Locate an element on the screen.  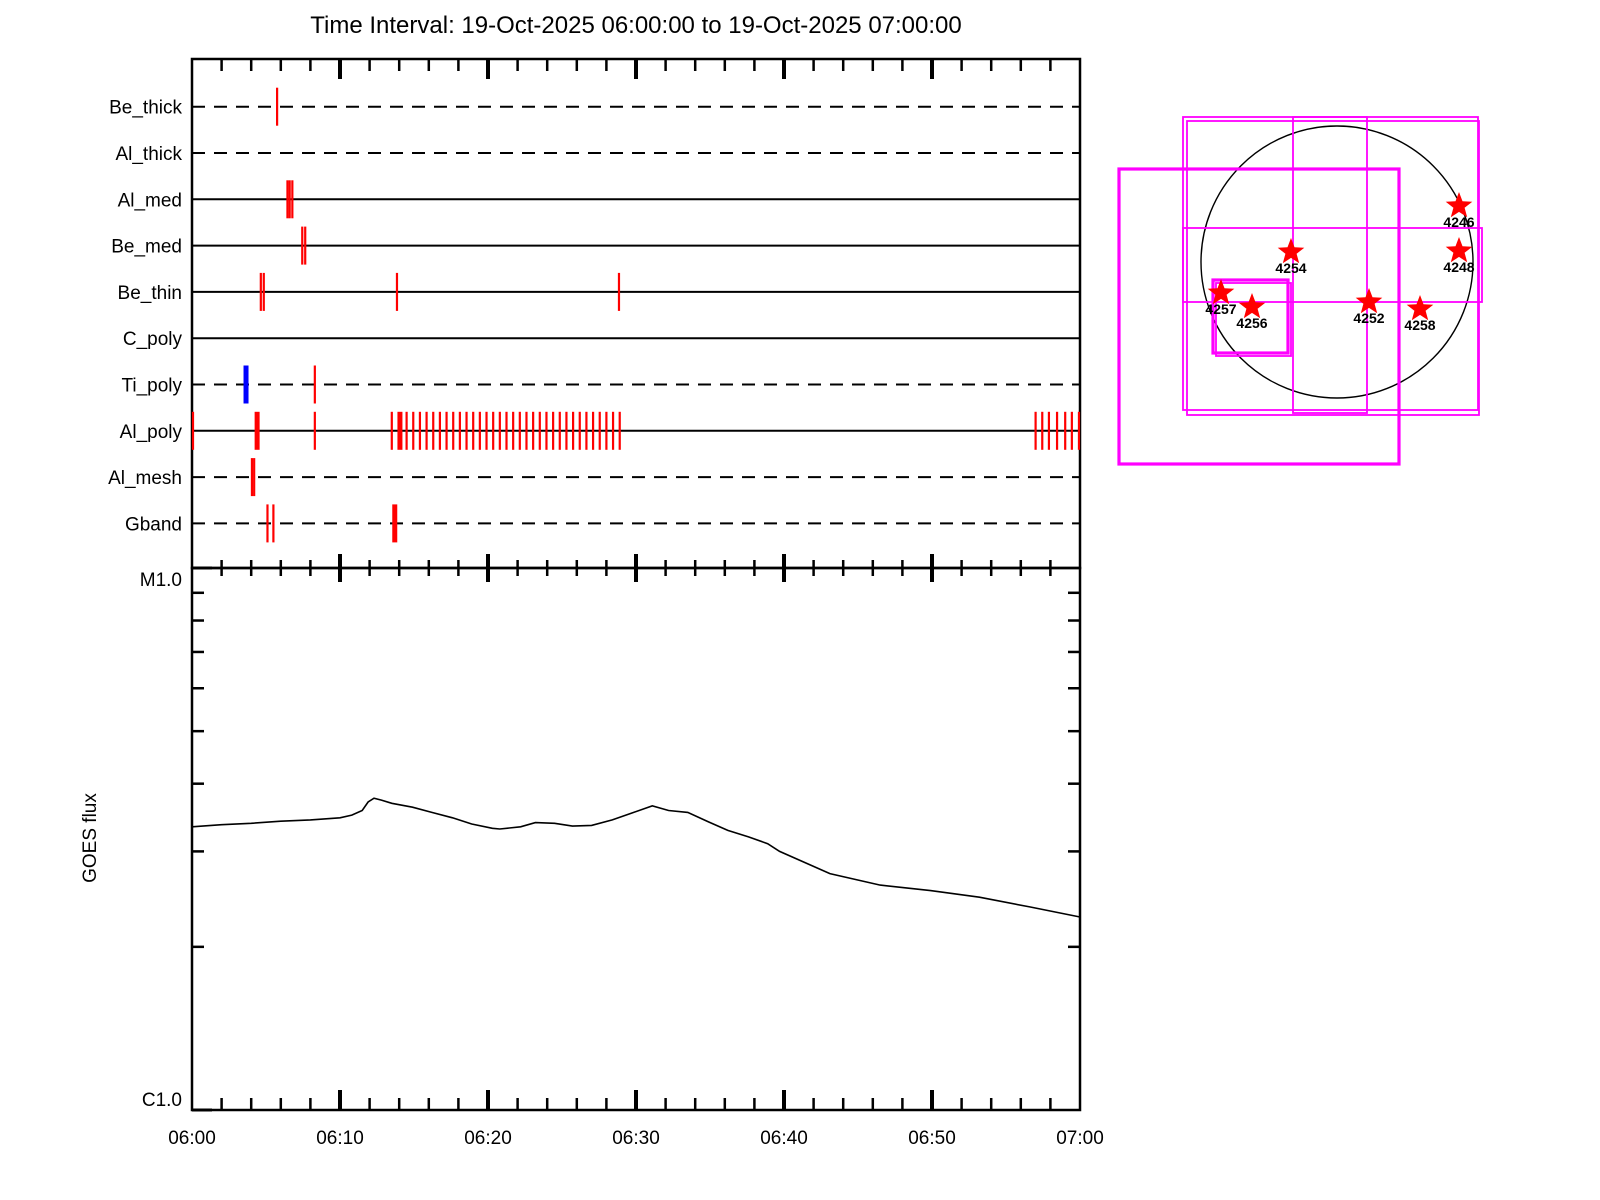
row-label-Al_mesh: Al_mesh is located at coordinates (145, 478).